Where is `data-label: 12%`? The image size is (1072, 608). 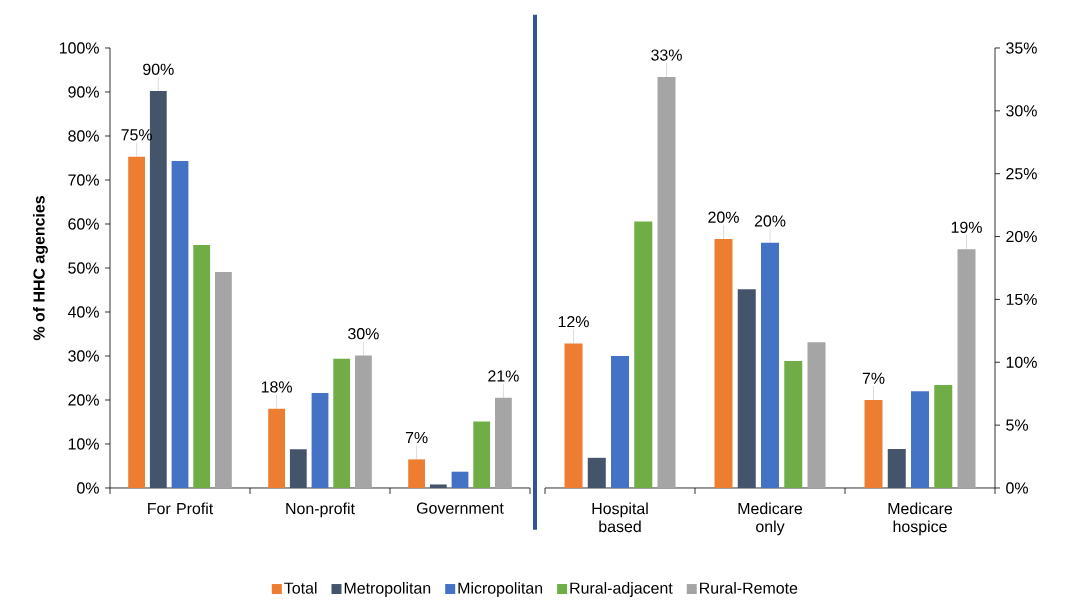
data-label: 12% is located at coordinates (573, 322).